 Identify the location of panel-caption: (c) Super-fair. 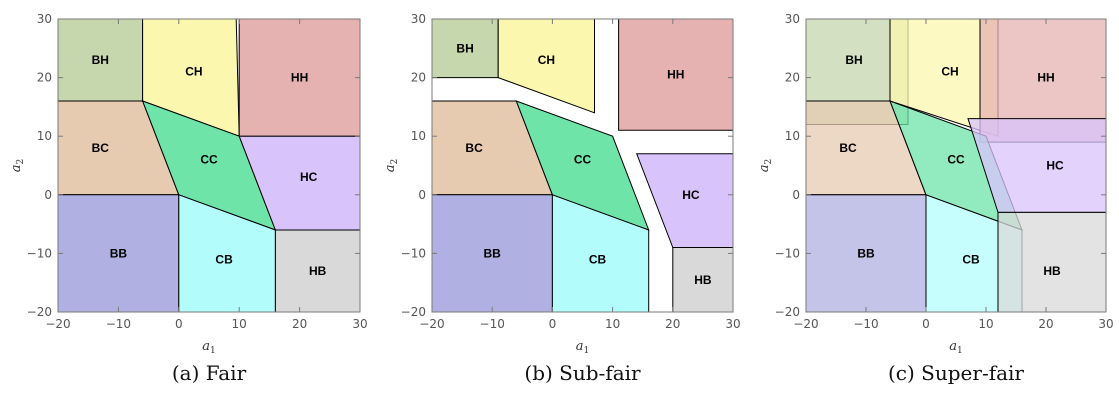
(956, 373).